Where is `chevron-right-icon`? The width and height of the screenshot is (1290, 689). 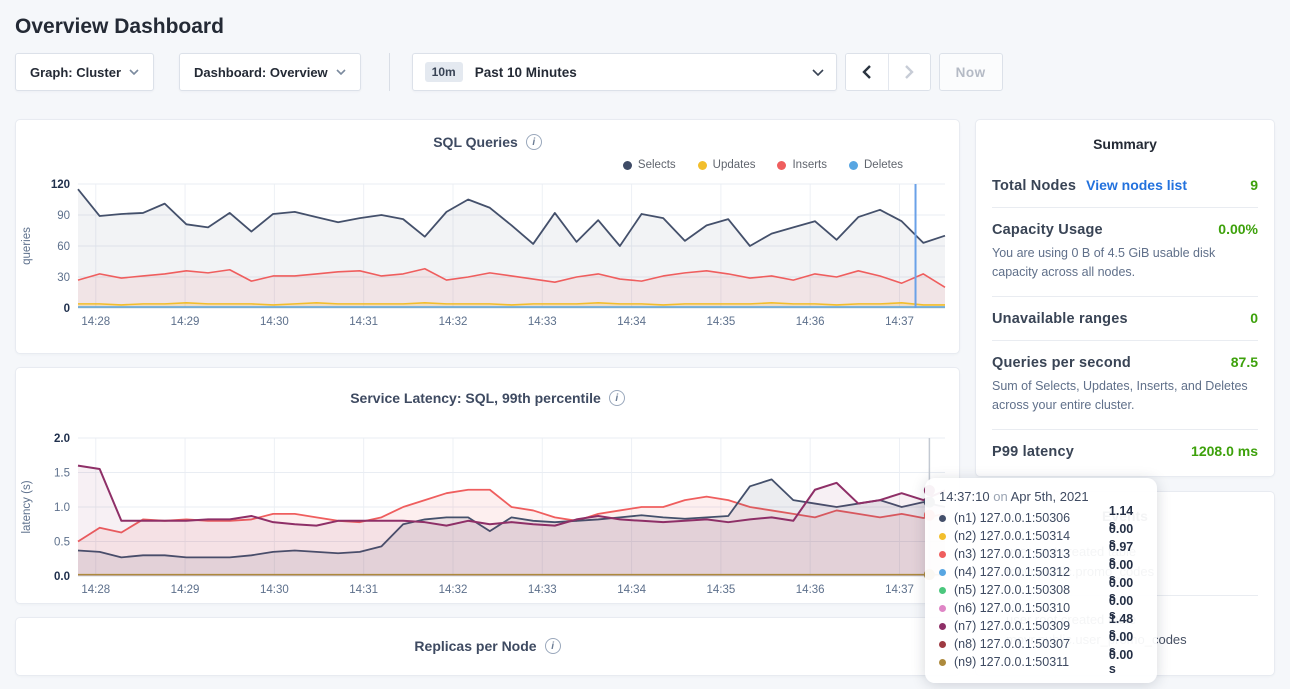 chevron-right-icon is located at coordinates (909, 72).